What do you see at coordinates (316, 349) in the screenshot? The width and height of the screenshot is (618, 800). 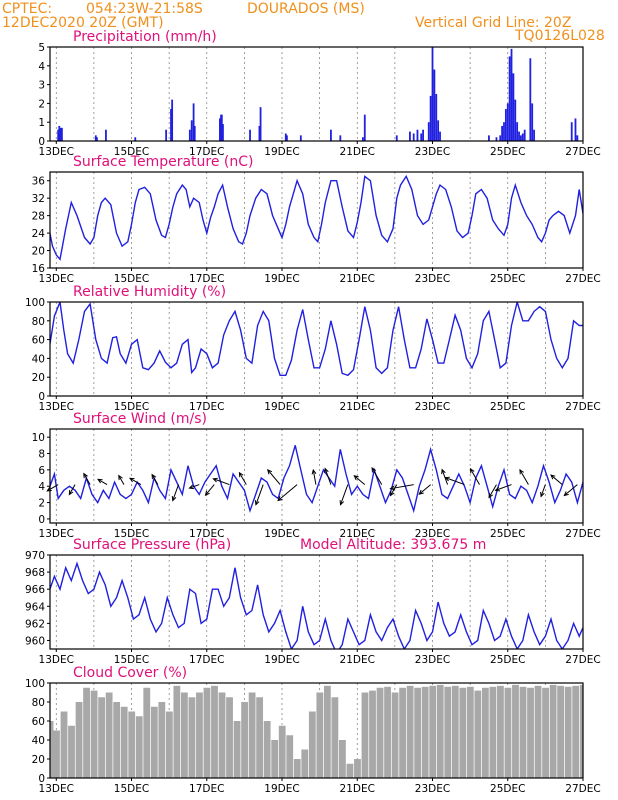 I see `humidity-frame` at bounding box center [316, 349].